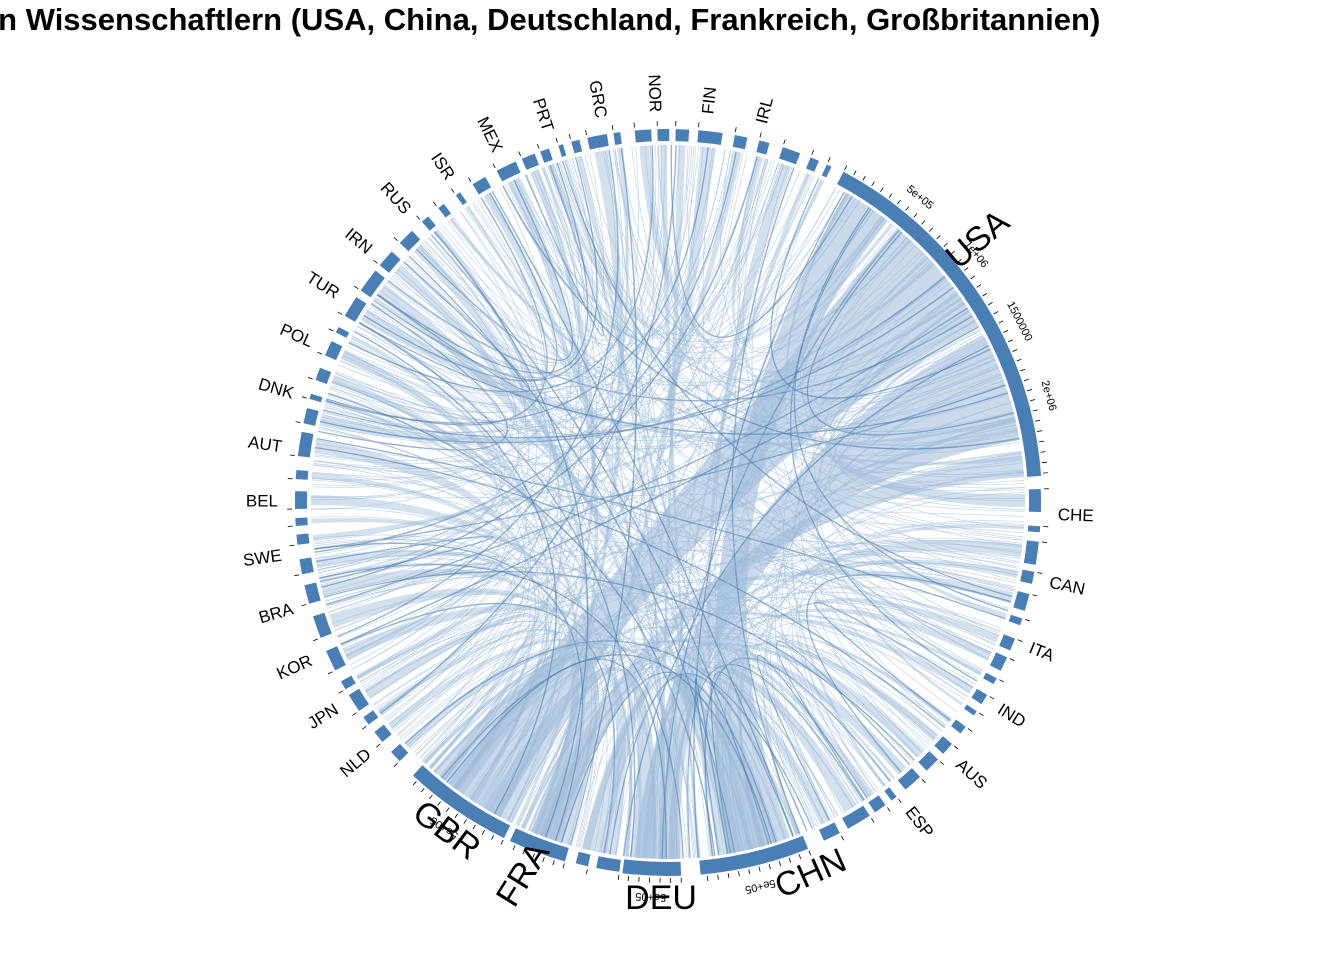 This screenshot has height=960, width=1344. What do you see at coordinates (652, 867) in the screenshot?
I see `sector-segment-deu` at bounding box center [652, 867].